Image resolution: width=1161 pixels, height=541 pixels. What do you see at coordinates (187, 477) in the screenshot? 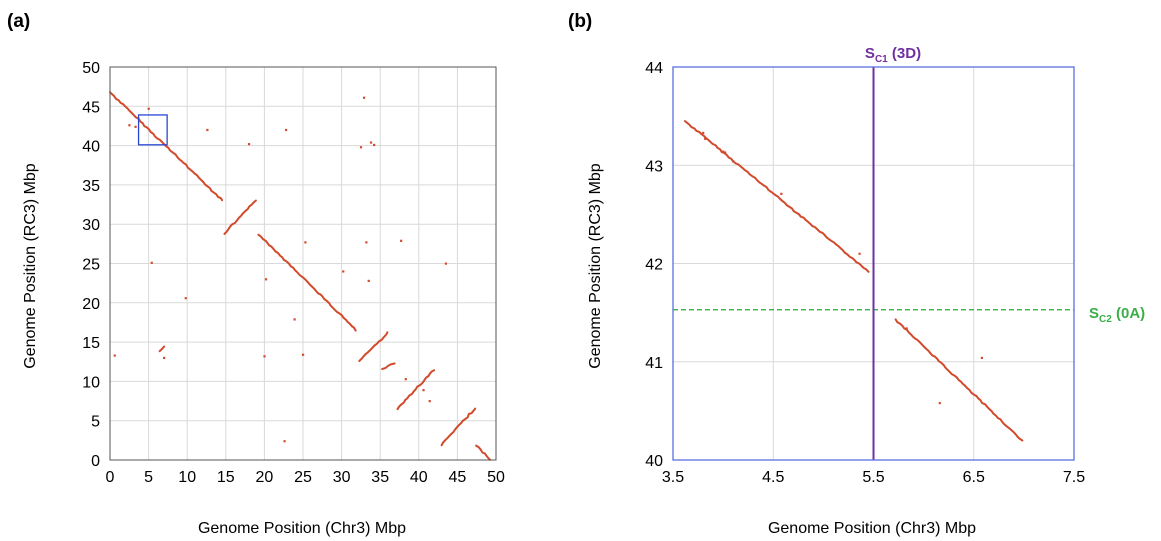
I see `x-tick-label: 10` at bounding box center [187, 477].